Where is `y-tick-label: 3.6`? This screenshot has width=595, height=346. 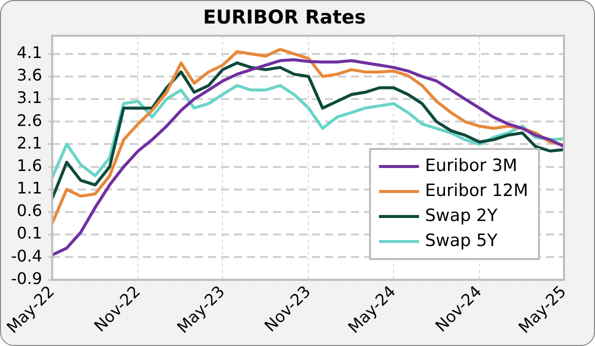 y-tick-label: 3.6 is located at coordinates (29, 75).